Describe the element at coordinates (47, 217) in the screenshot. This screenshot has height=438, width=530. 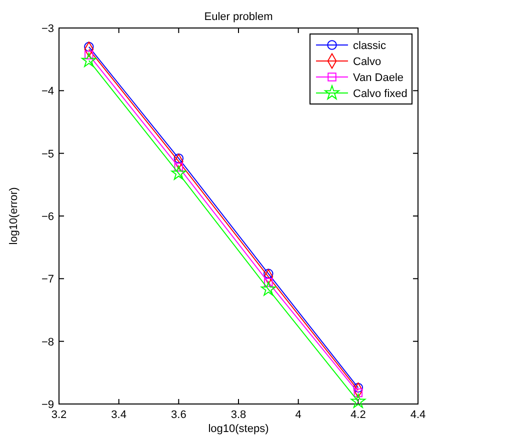
I see `y-tick-label: −6` at that location.